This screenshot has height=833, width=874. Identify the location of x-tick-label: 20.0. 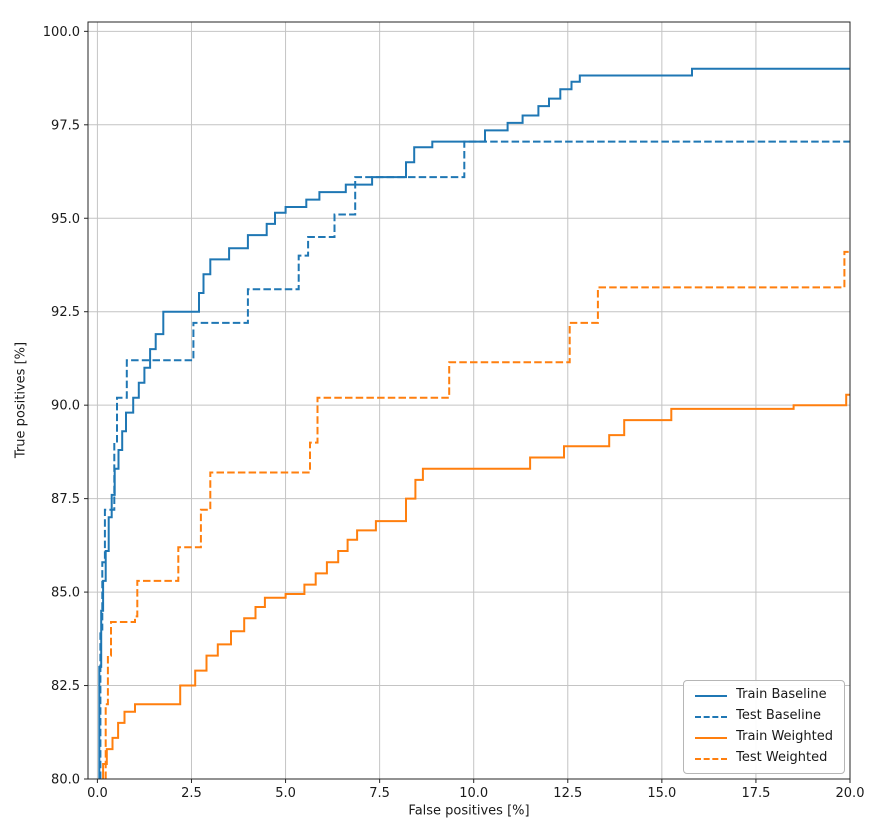
(850, 793).